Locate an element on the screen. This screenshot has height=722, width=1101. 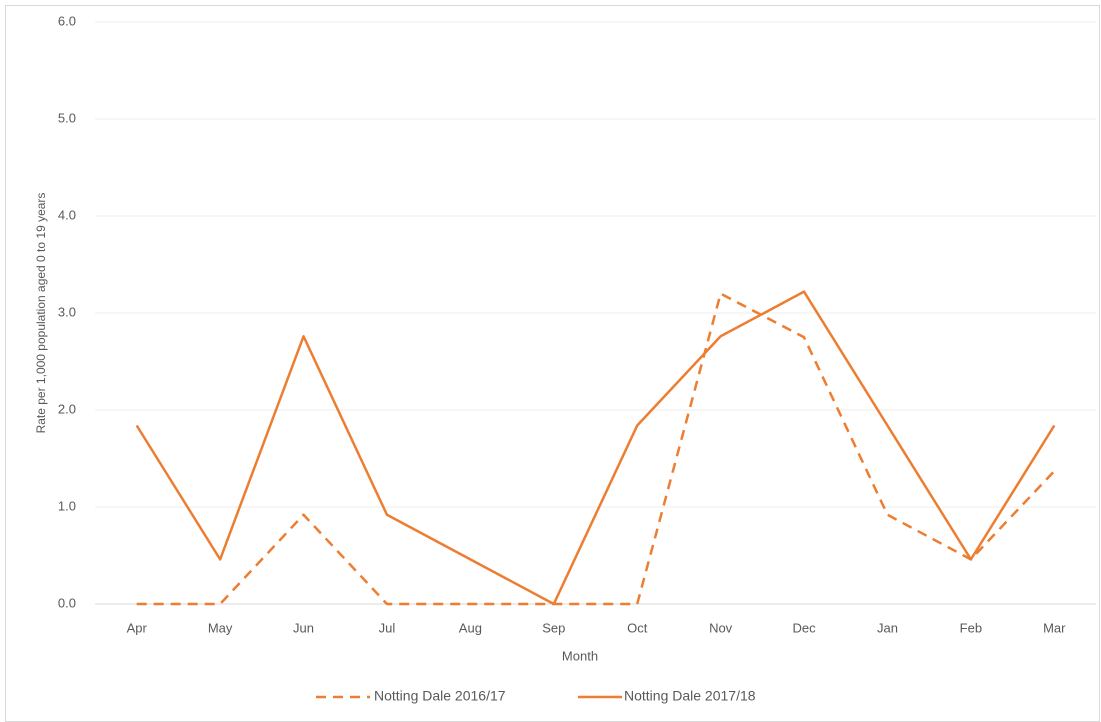
x-tick-label: Apr is located at coordinates (137, 627).